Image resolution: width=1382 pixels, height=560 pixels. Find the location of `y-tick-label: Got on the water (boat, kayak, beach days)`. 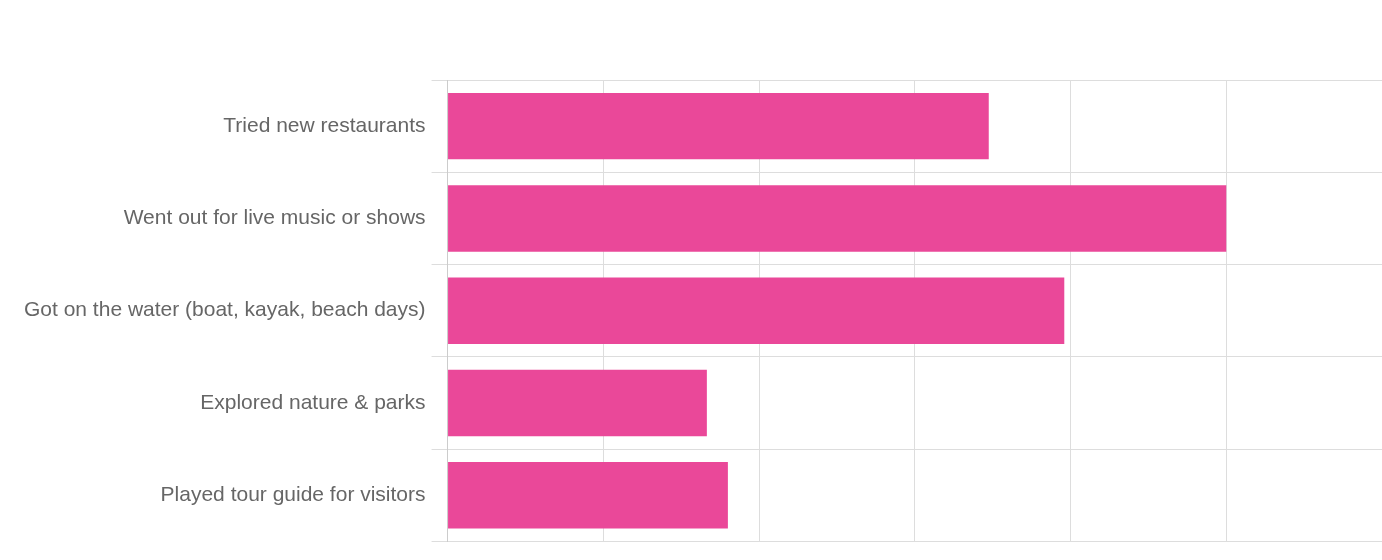

y-tick-label: Got on the water (boat, kayak, beach days) is located at coordinates (224, 309).